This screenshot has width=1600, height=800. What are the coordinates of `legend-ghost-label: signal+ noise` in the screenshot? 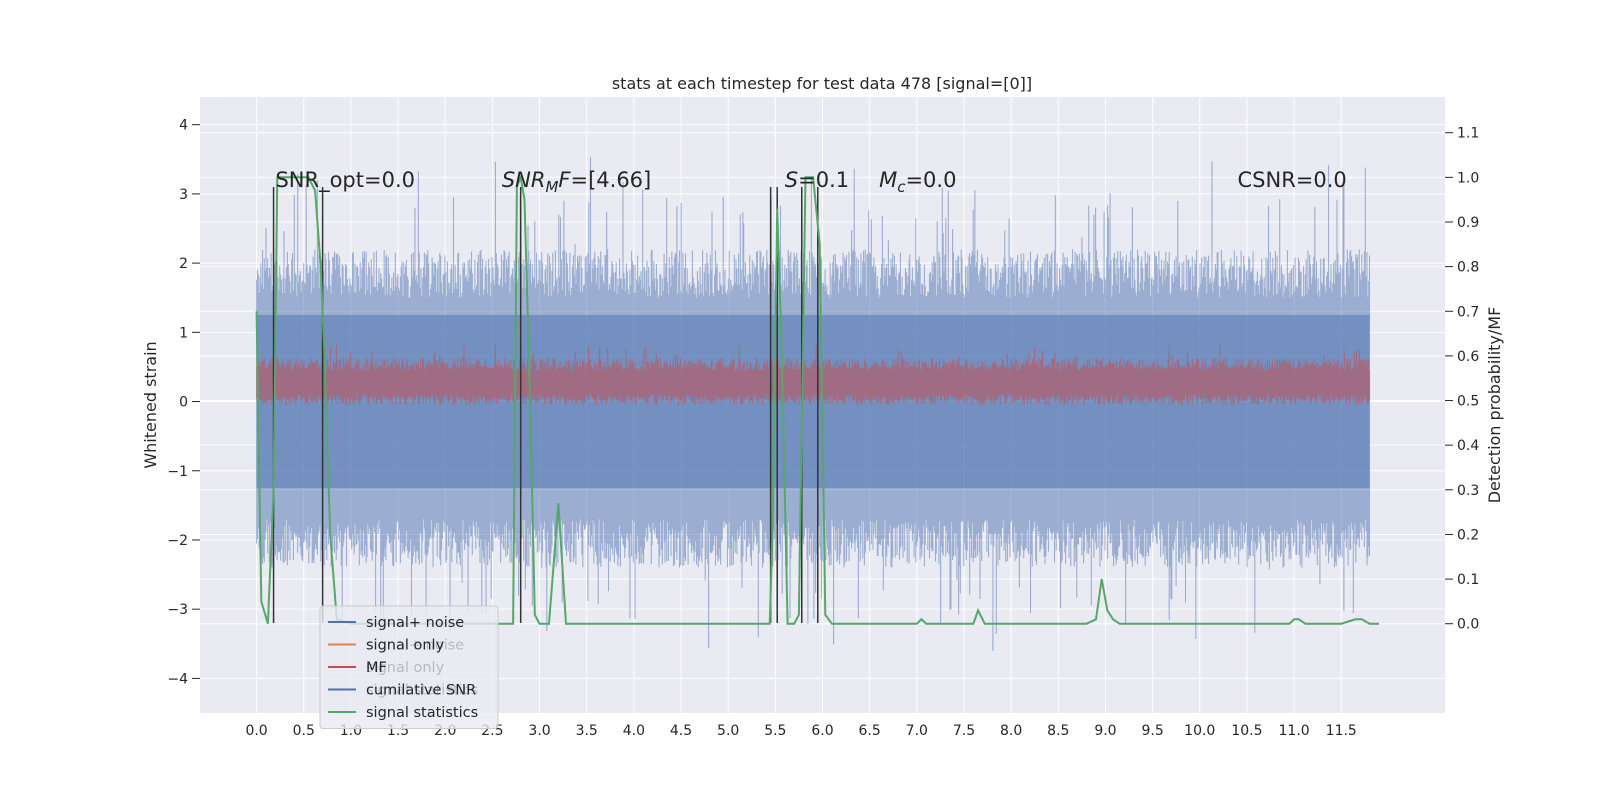 It's located at (415, 646).